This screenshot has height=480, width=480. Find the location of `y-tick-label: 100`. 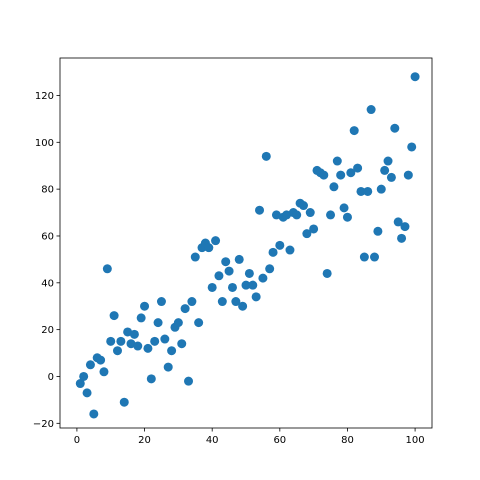

y-tick-label: 100 is located at coordinates (44, 143).